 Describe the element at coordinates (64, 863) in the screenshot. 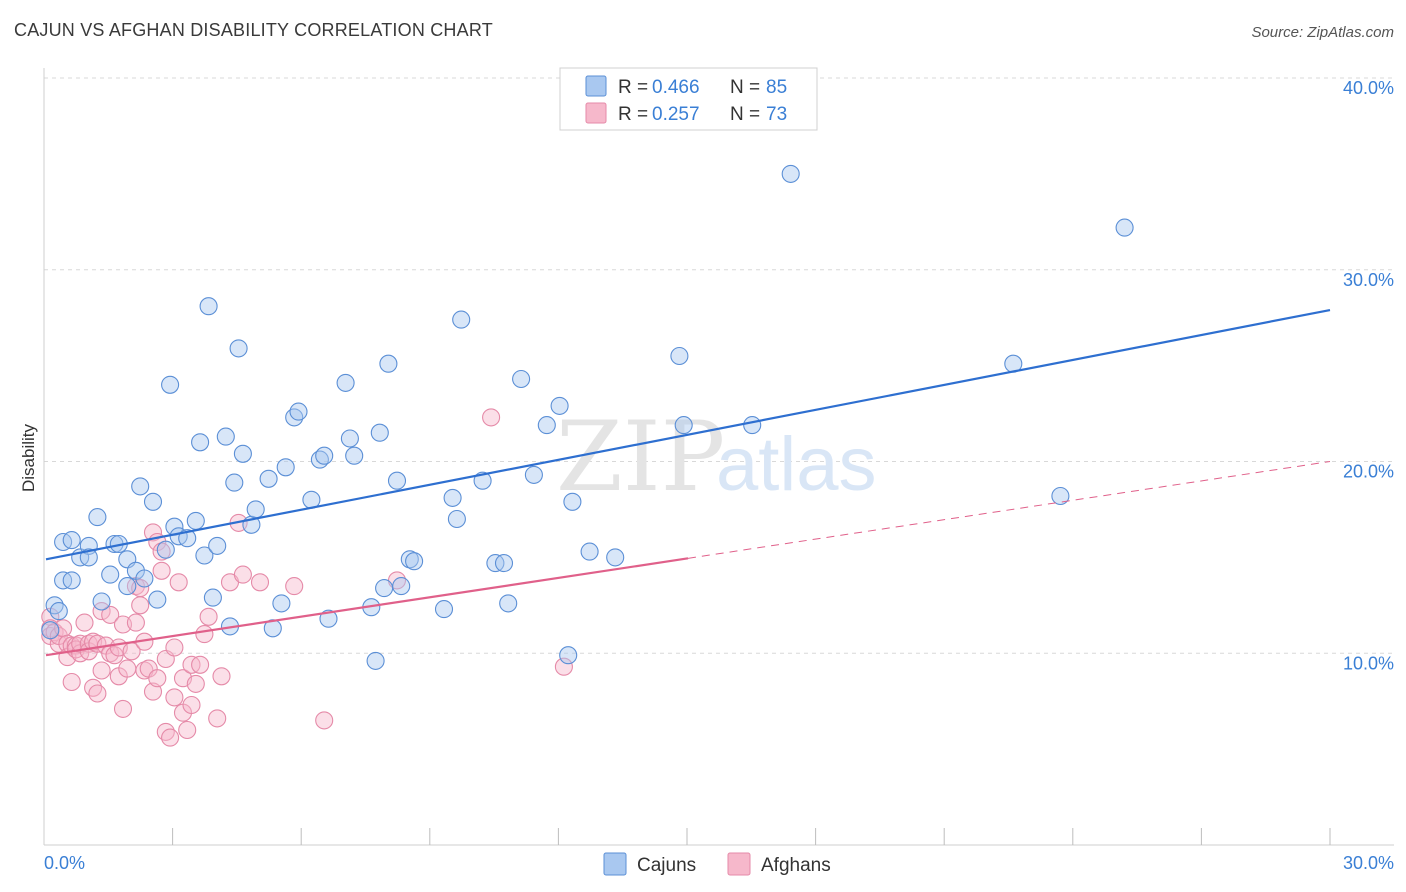

I see `x-tick-label-0: 0.0%` at that location.